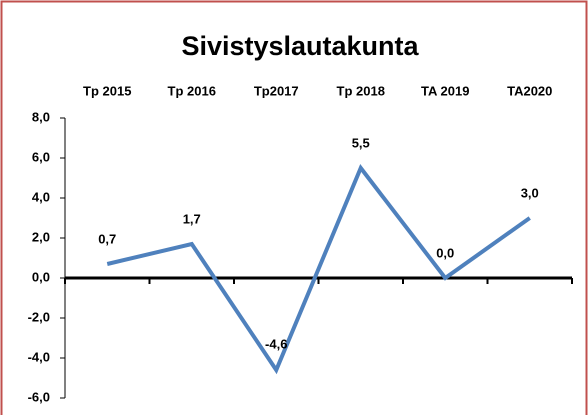 The image size is (588, 415). Describe the element at coordinates (445, 90) in the screenshot. I see `x-tick-label: TA 2019` at that location.